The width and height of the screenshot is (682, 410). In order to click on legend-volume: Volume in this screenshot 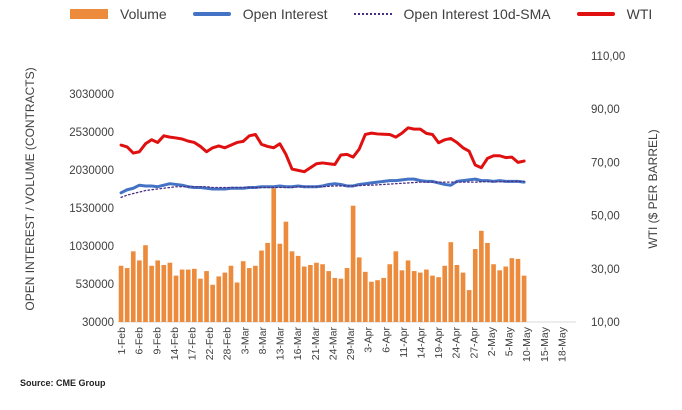, I will do `click(118, 14)`.